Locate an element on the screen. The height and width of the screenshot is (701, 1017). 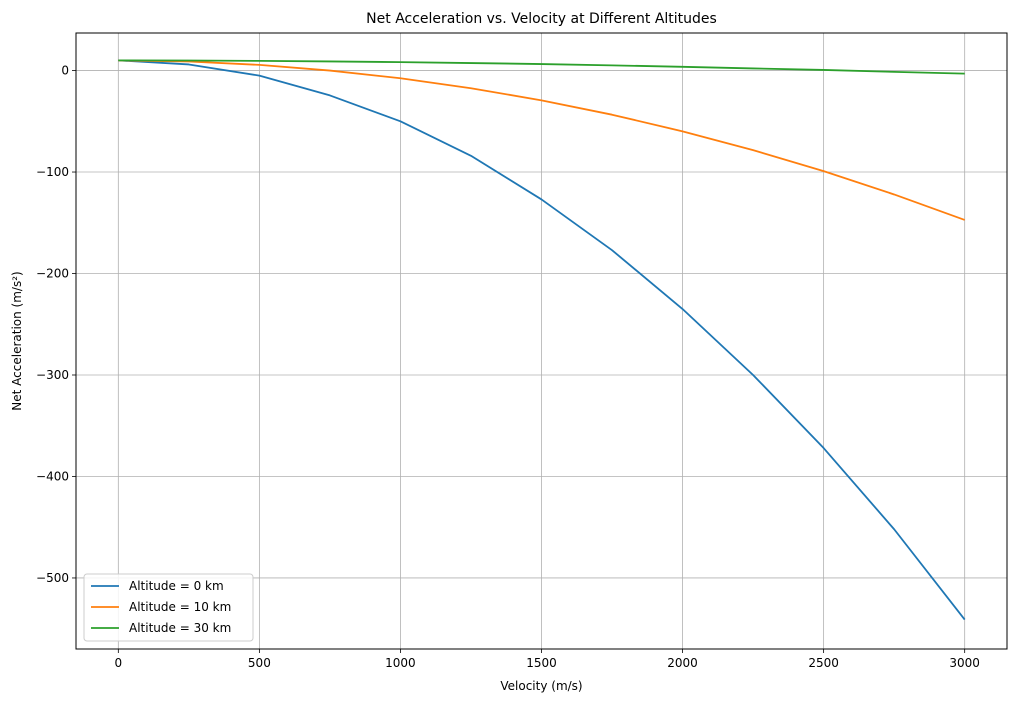
x-tick-label: 3000 is located at coordinates (964, 663).